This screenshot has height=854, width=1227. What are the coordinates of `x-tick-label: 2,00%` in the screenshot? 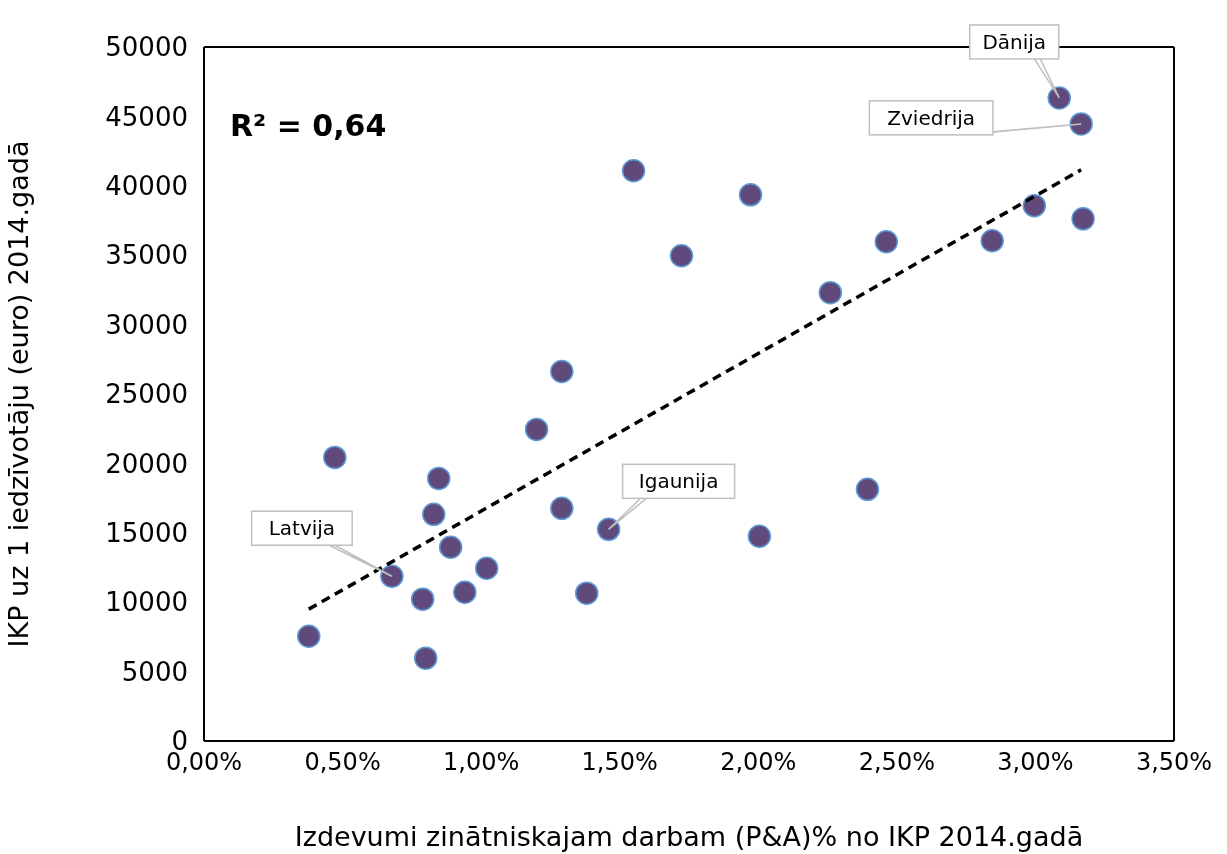 It's located at (758, 762).